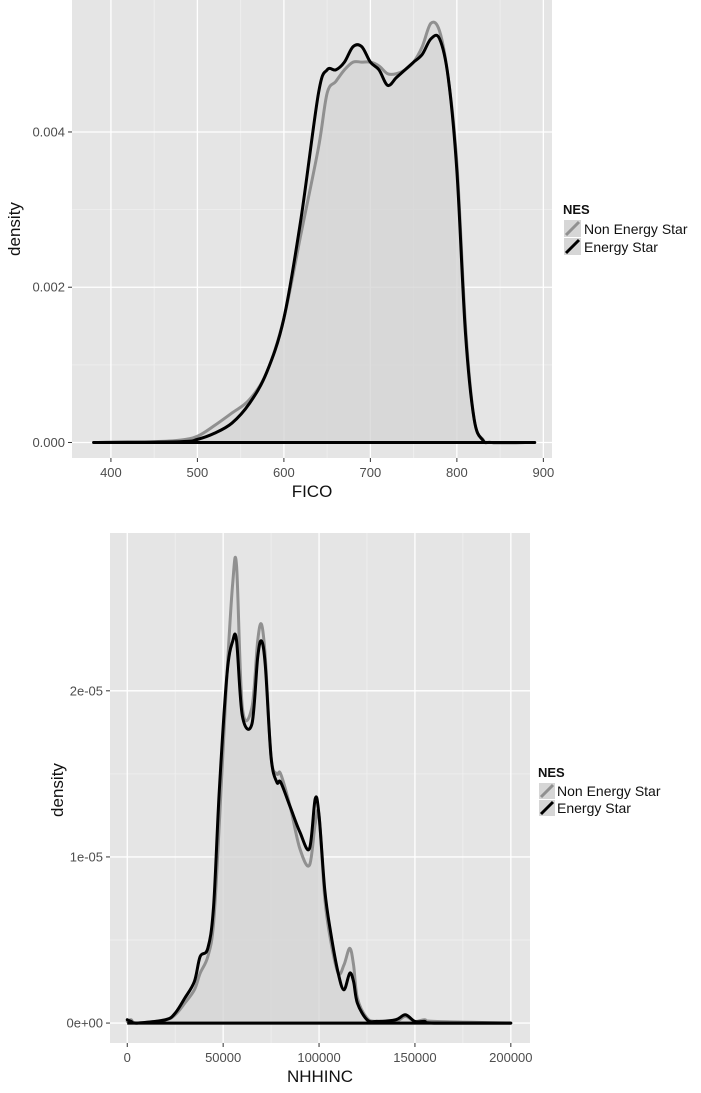 Image resolution: width=701 pixels, height=1093 pixels. I want to click on y-tick-label: 0.002, so click(48, 287).